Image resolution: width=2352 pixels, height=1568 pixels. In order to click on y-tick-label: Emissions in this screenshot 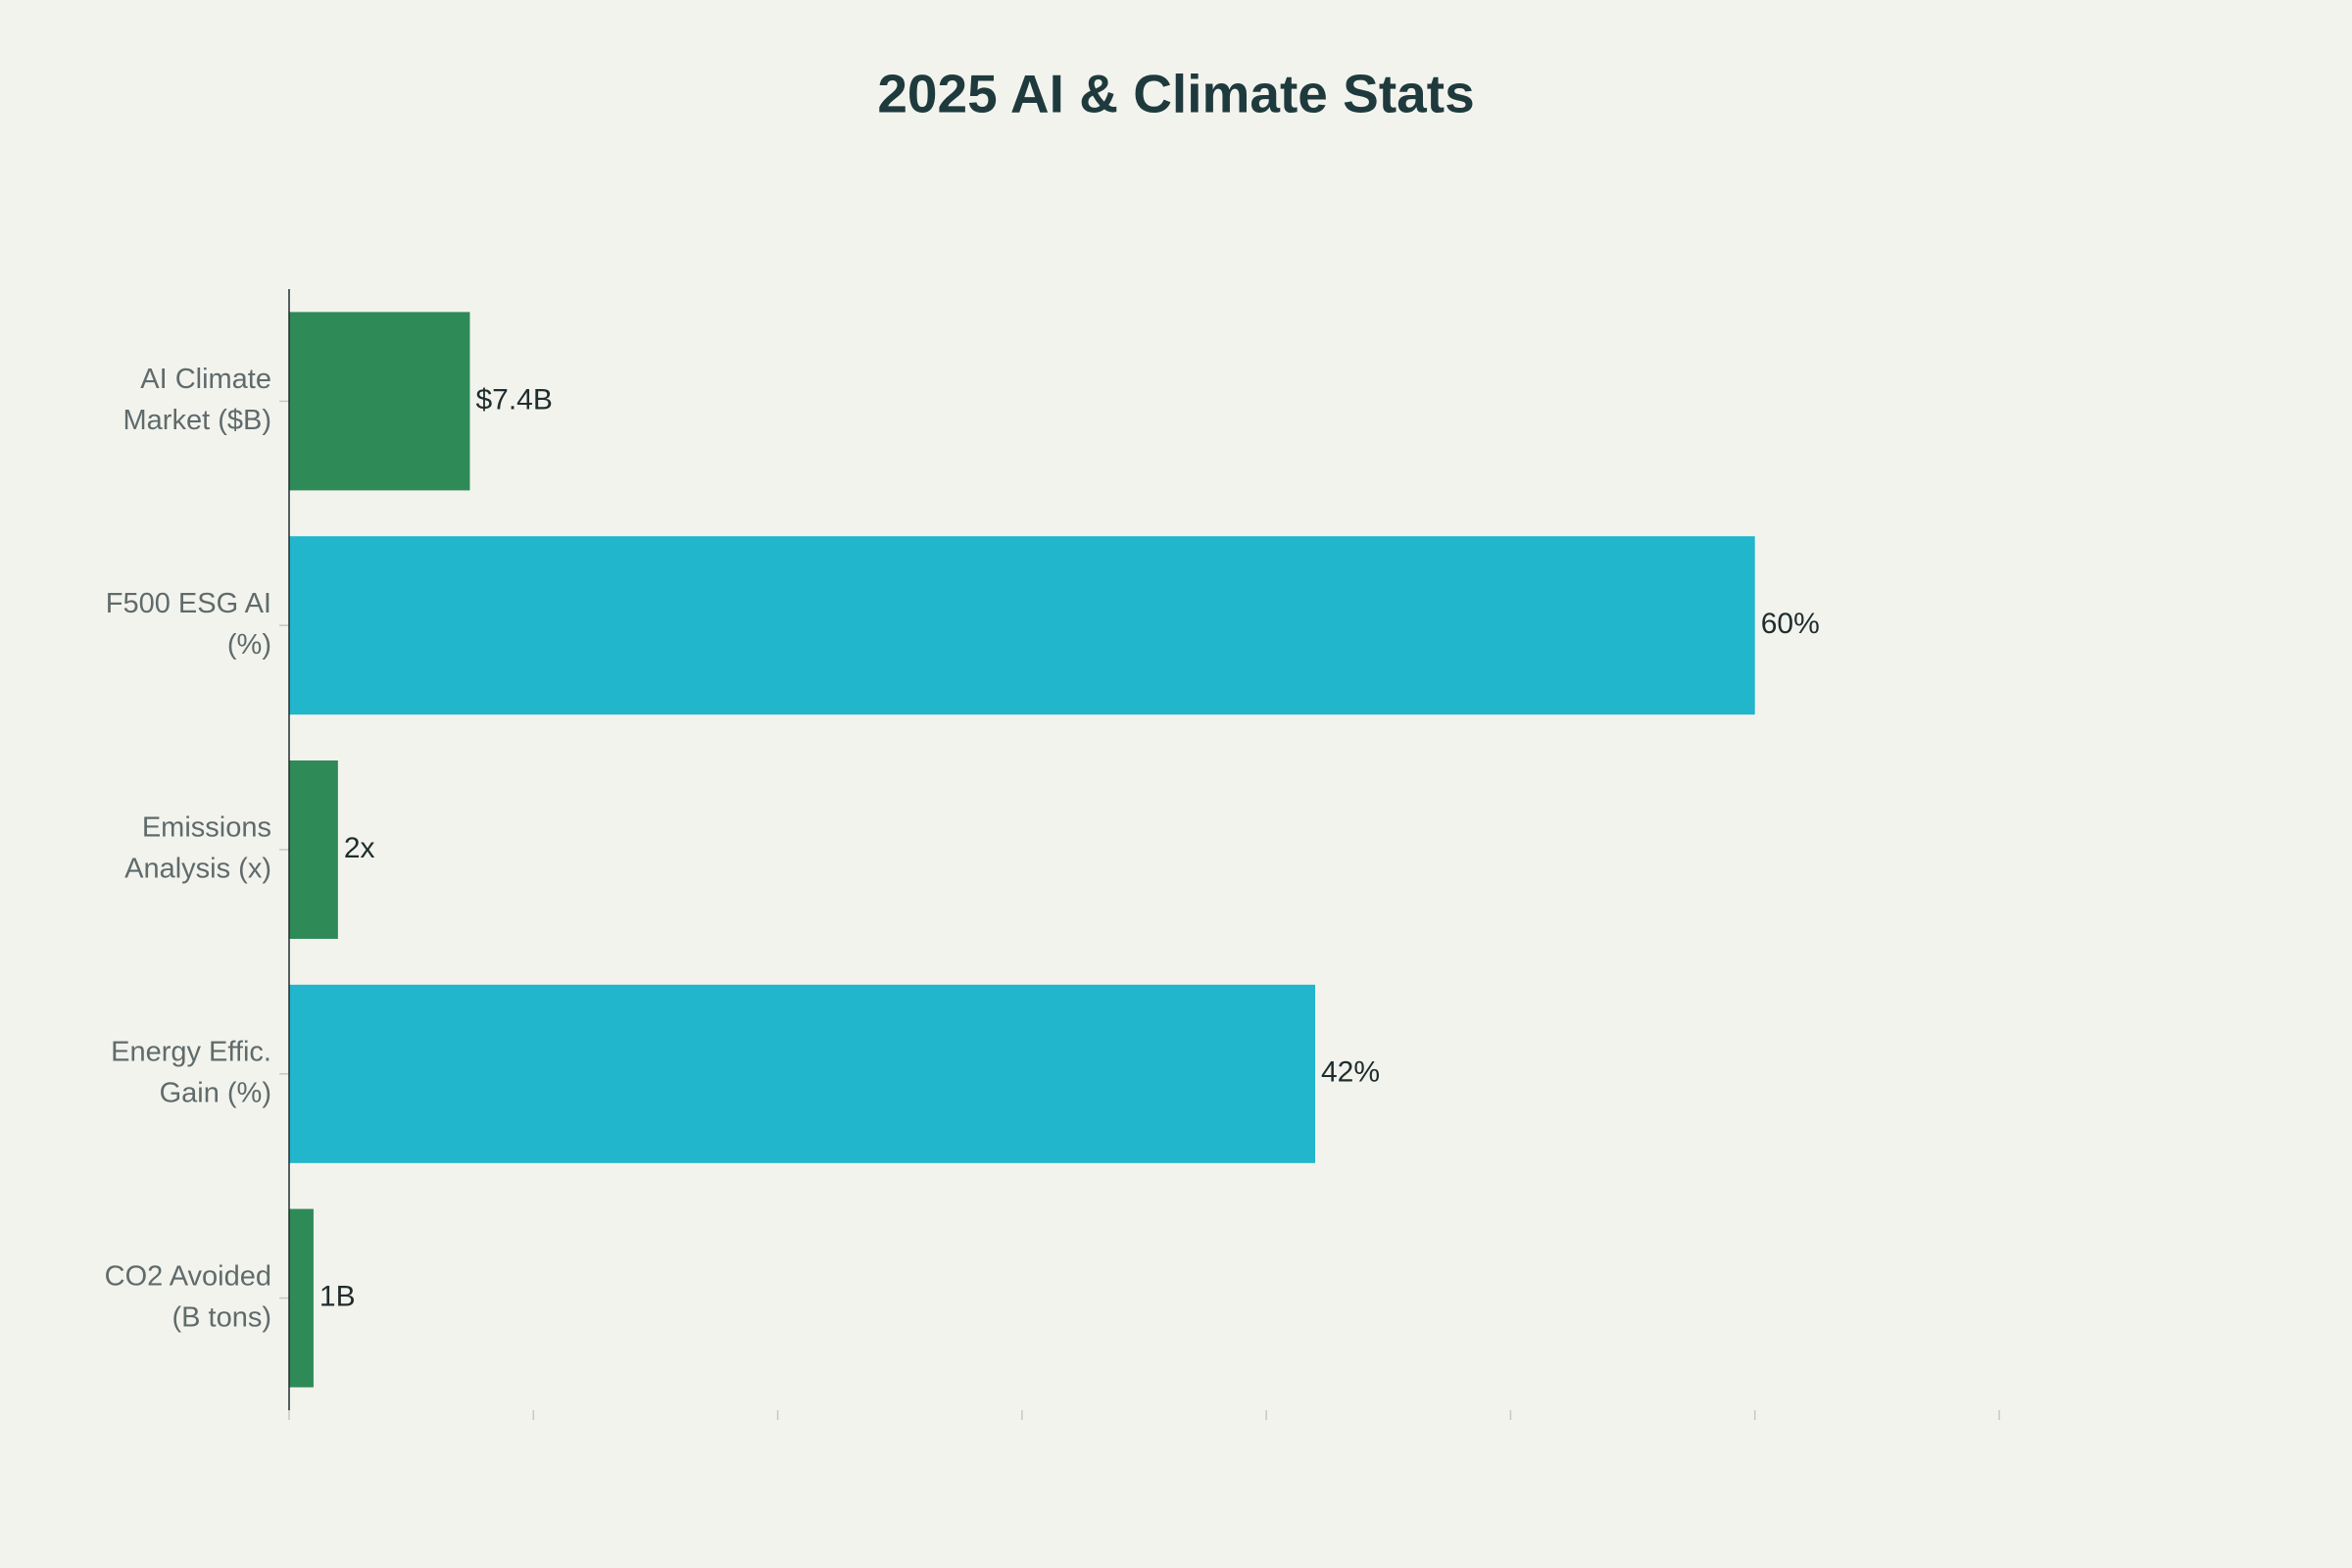, I will do `click(206, 828)`.